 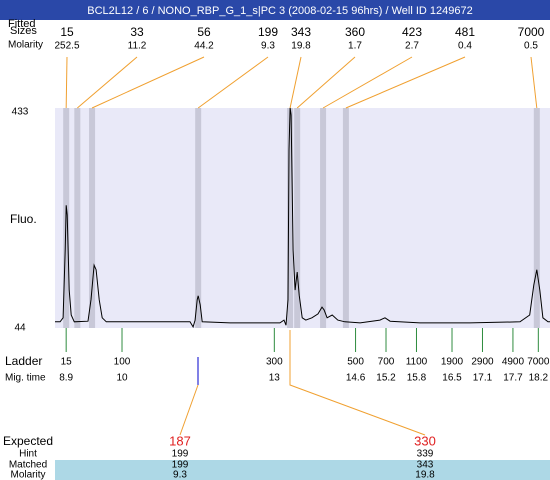 What do you see at coordinates (425, 454) in the screenshot?
I see `hint-size: 339` at bounding box center [425, 454].